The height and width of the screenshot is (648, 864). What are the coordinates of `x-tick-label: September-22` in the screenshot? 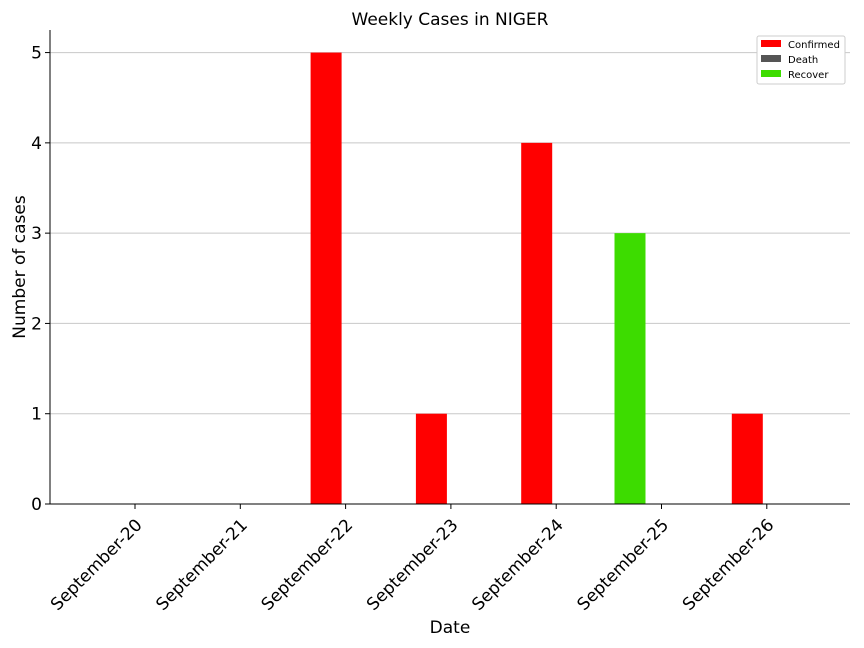 It's located at (307, 564).